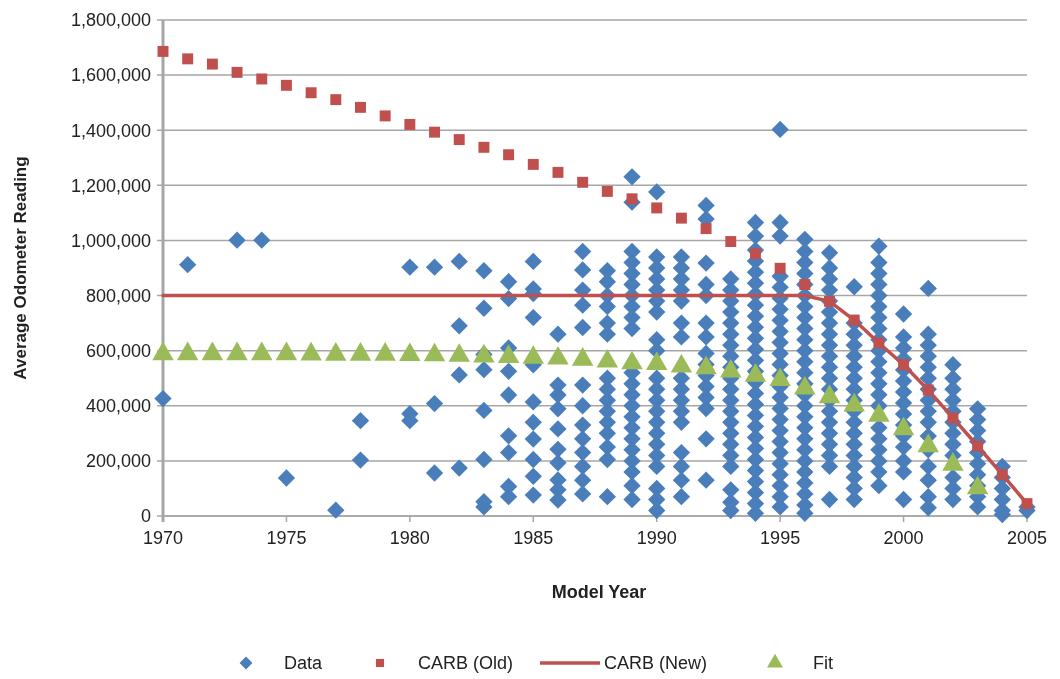 The image size is (1060, 679). Describe the element at coordinates (466, 663) in the screenshot. I see `legend-label: CARB (Old)` at that location.